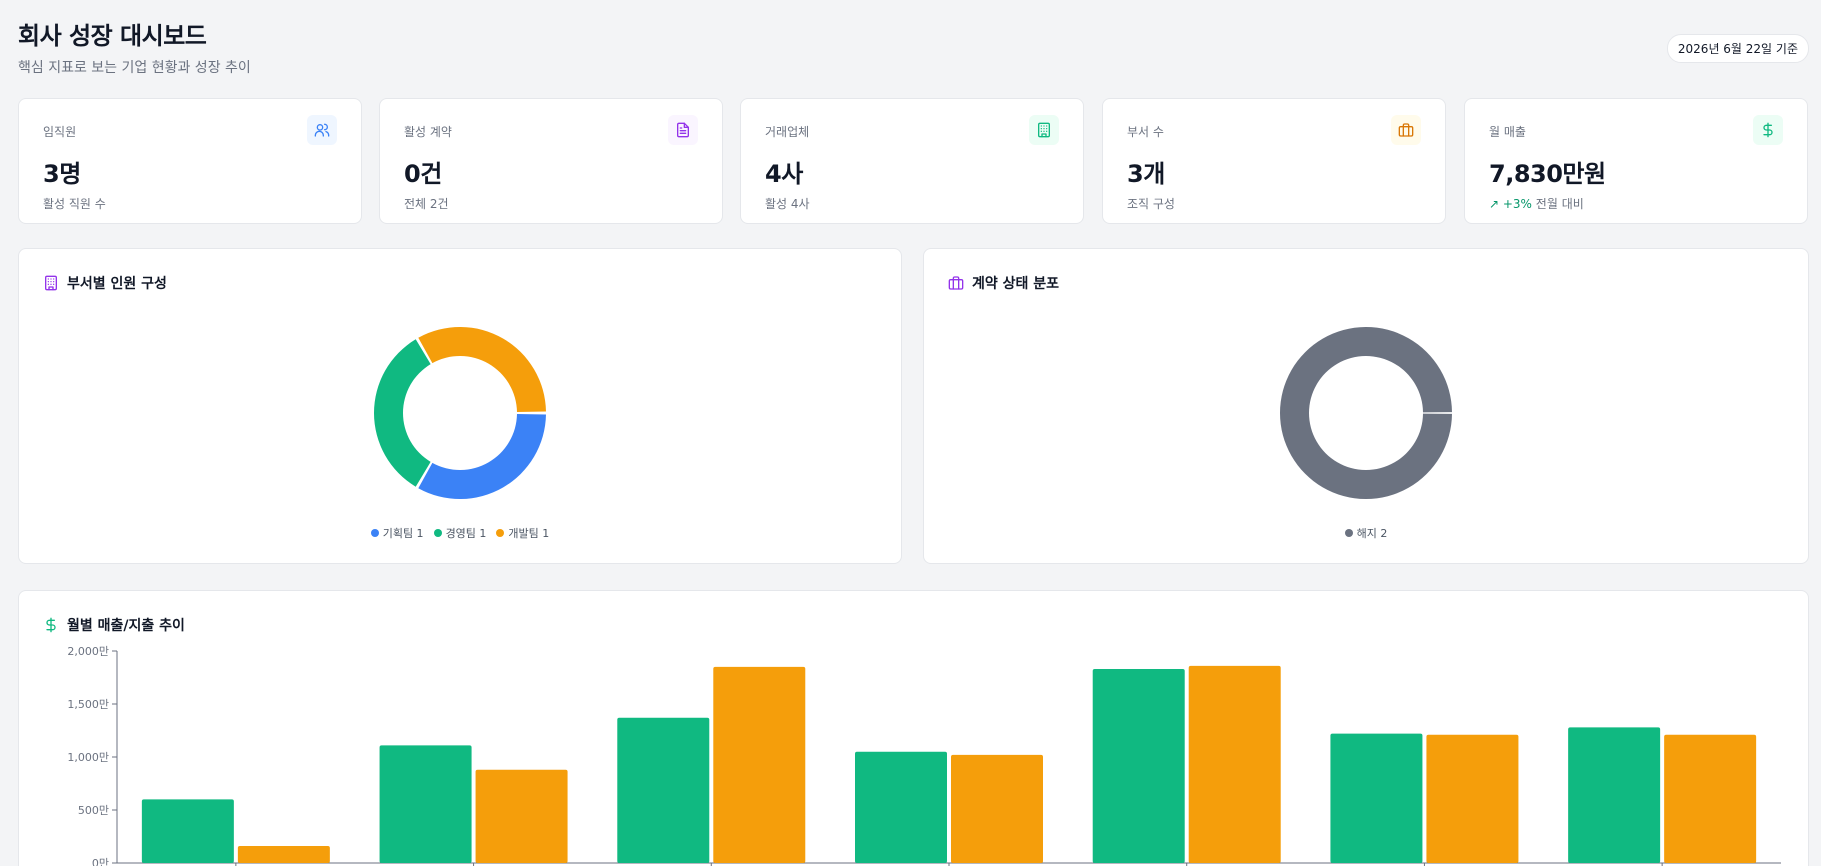 The height and width of the screenshot is (866, 1821). Describe the element at coordinates (112, 36) in the screenshot. I see `page-title: 회사 성장 대시보드` at that location.